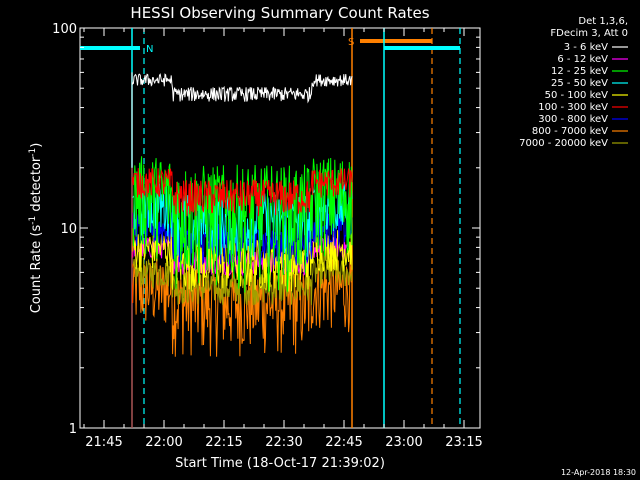  What do you see at coordinates (598, 472) in the screenshot?
I see `footer-timestamp: 12-Apr-2018 18:30` at bounding box center [598, 472].